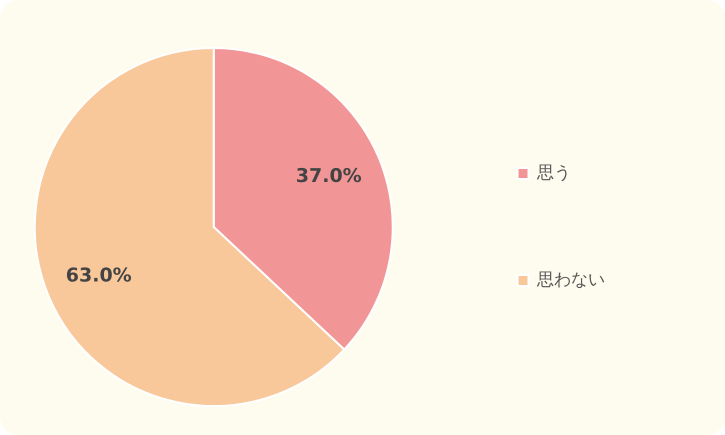 The height and width of the screenshot is (435, 725). I want to click on data-label: 63.0%, so click(99, 275).